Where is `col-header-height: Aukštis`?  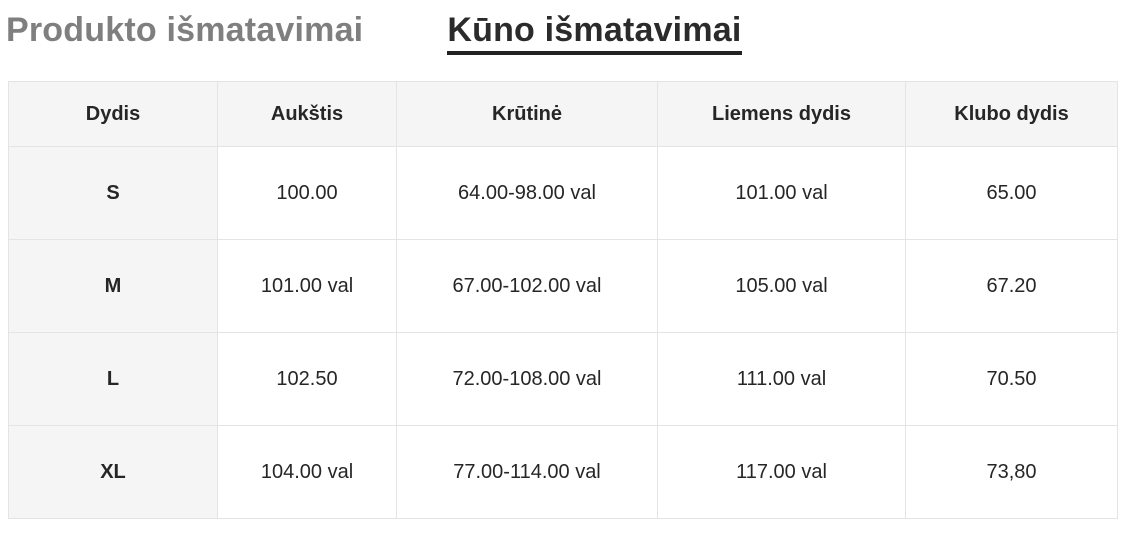
col-header-height: Aukštis is located at coordinates (307, 114).